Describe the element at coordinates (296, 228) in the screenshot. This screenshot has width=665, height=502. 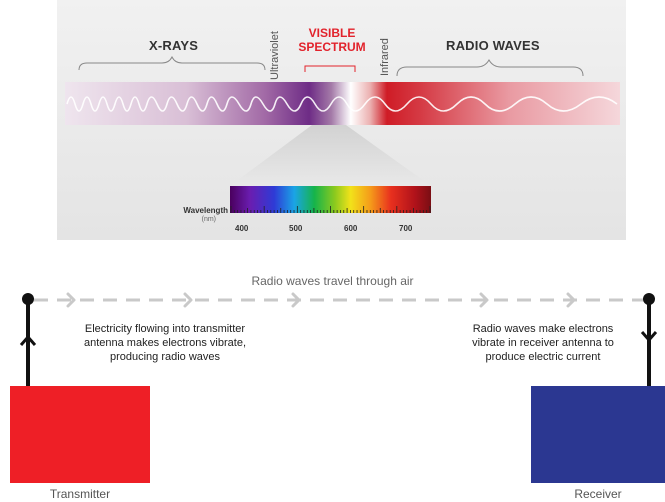
I see `tick-500: 500` at that location.